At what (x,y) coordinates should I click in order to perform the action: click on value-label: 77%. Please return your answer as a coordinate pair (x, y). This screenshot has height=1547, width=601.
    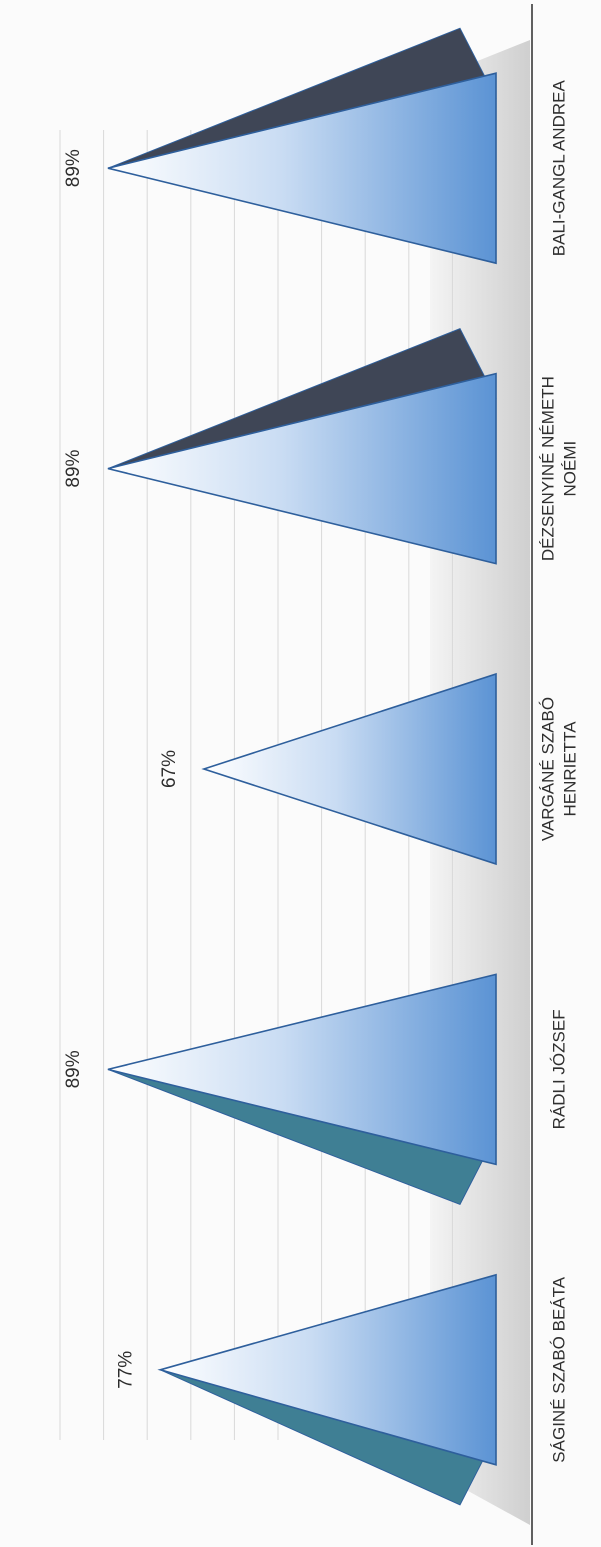
    Looking at the image, I should click on (125, 1370).